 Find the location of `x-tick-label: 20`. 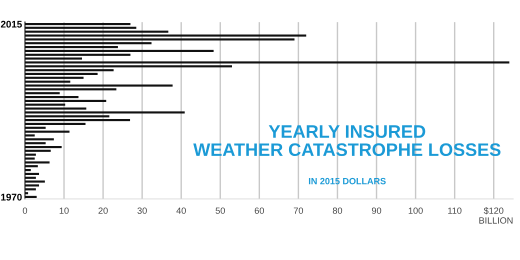

x-tick-label: 20 is located at coordinates (103, 210).